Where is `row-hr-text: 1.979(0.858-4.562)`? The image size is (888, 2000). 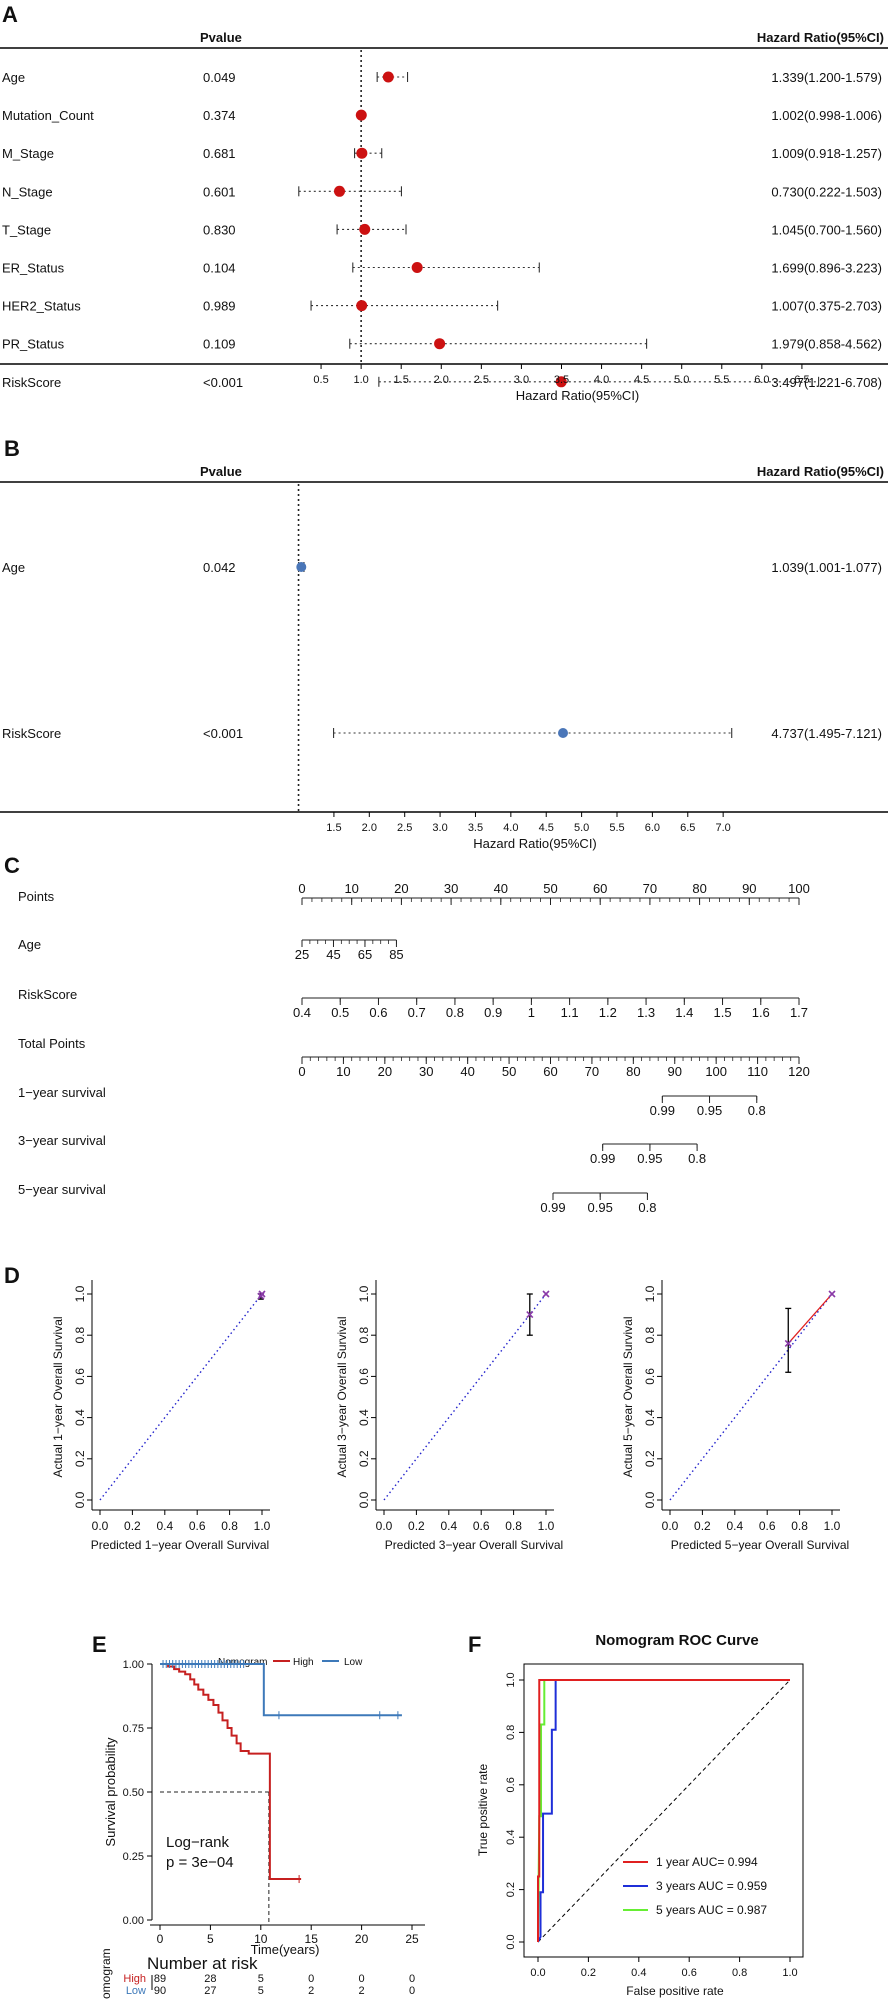
row-hr-text: 1.979(0.858-4.562) is located at coordinates (826, 344).